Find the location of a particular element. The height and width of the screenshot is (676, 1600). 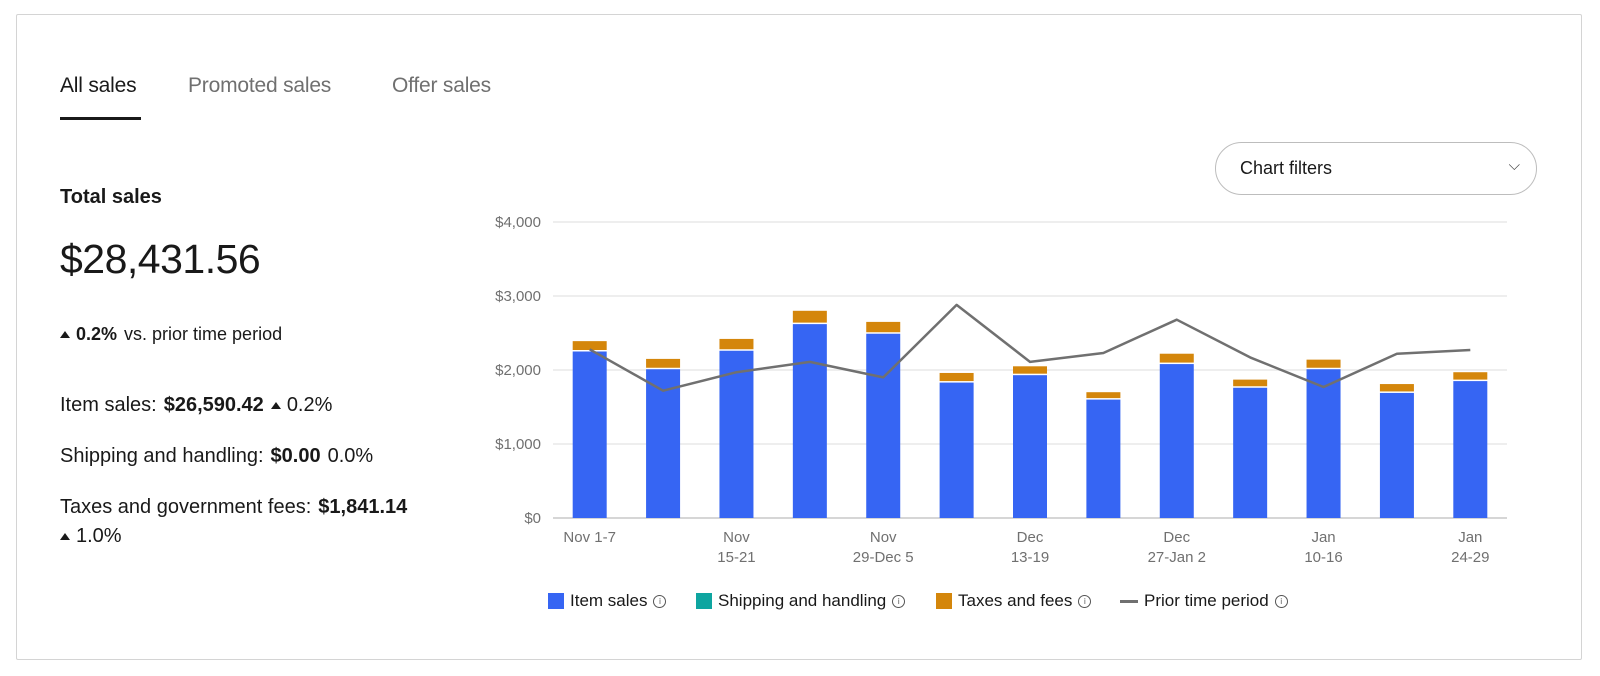

shipping-value: $0.00 is located at coordinates (295, 456).